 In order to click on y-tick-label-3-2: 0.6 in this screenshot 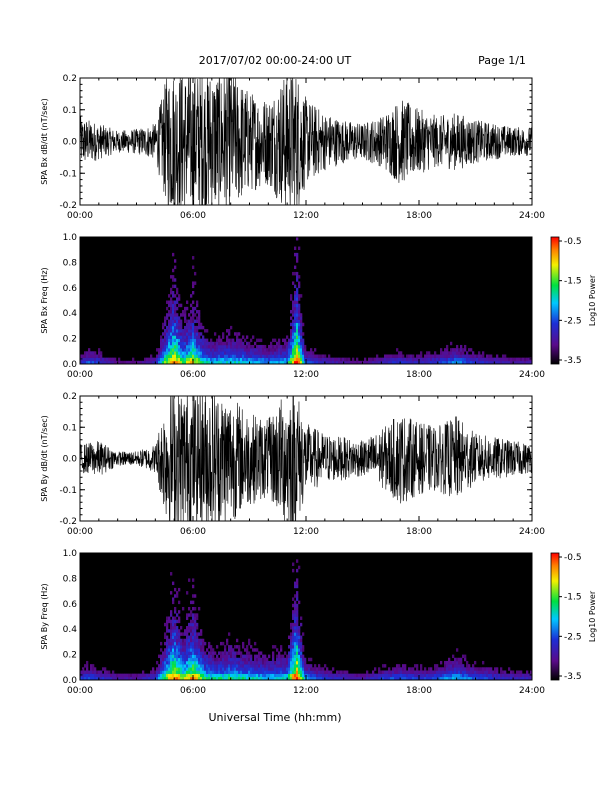, I will do `click(70, 605)`.